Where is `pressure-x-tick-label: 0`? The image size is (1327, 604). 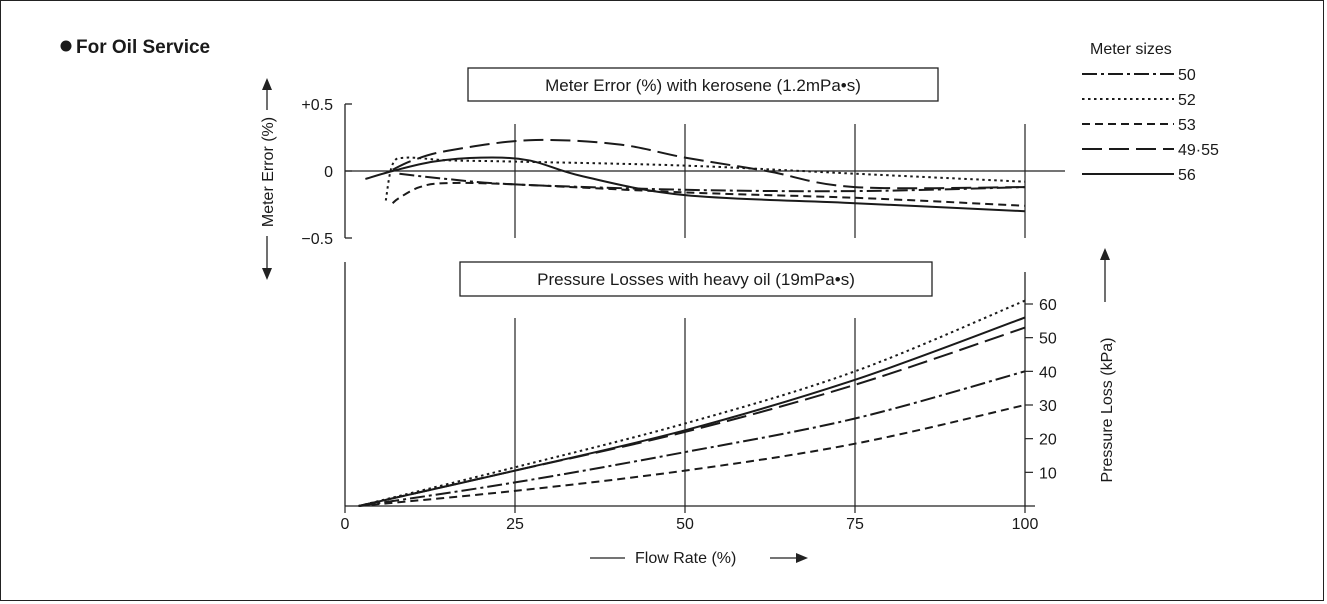
pressure-x-tick-label: 0 is located at coordinates (345, 524).